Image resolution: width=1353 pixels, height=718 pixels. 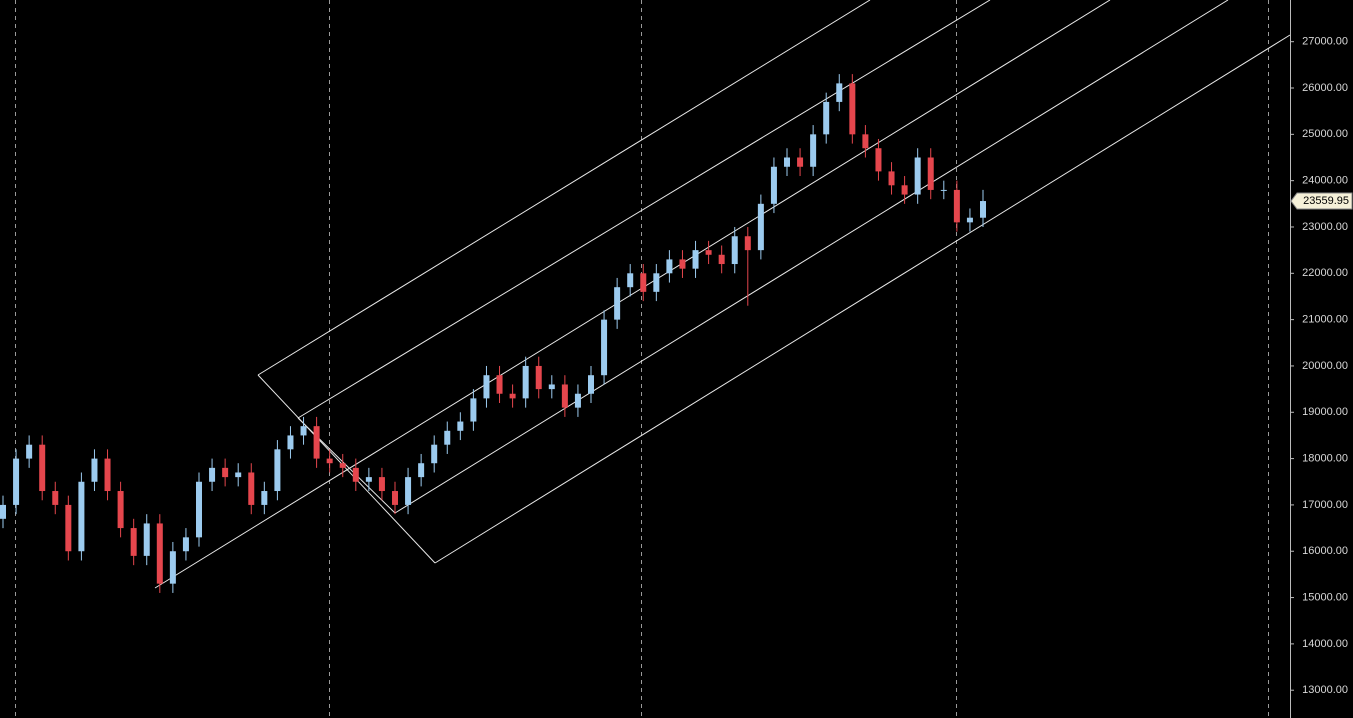 I want to click on y-tick-label: 14000.00, so click(x=1325, y=644).